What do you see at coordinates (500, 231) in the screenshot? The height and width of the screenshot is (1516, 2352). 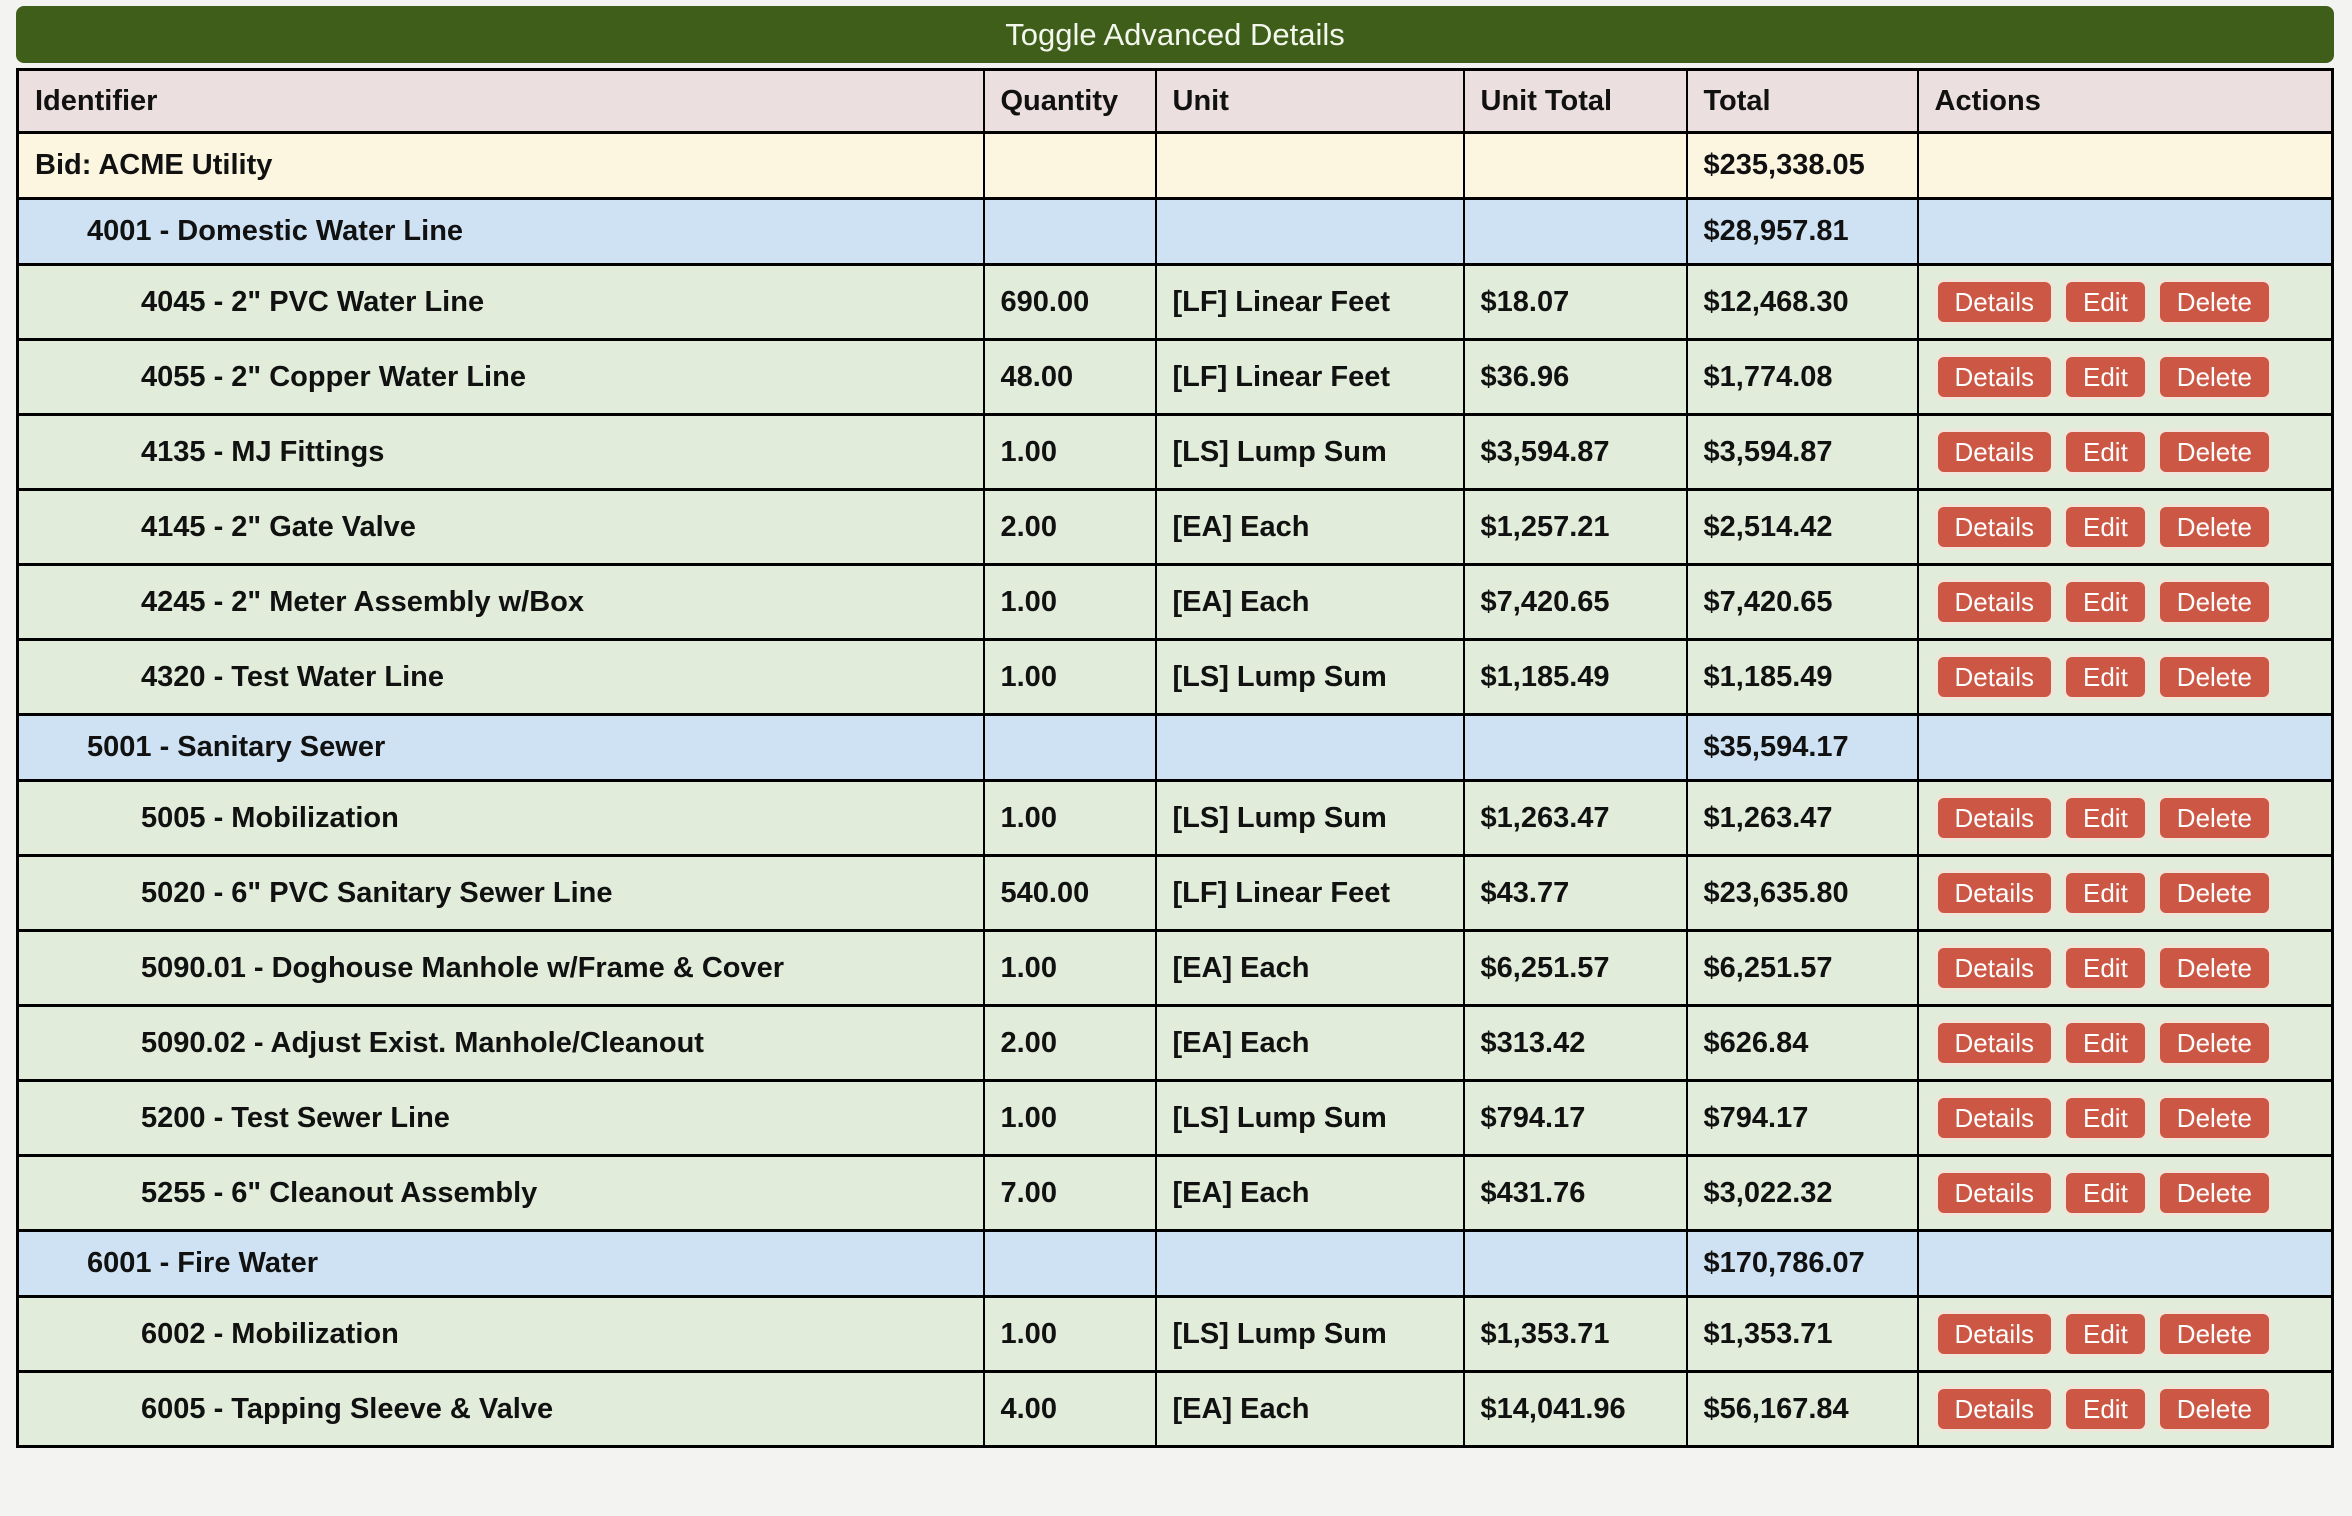 I see `identifier-cell: 4001 - Domestic Water Line` at bounding box center [500, 231].